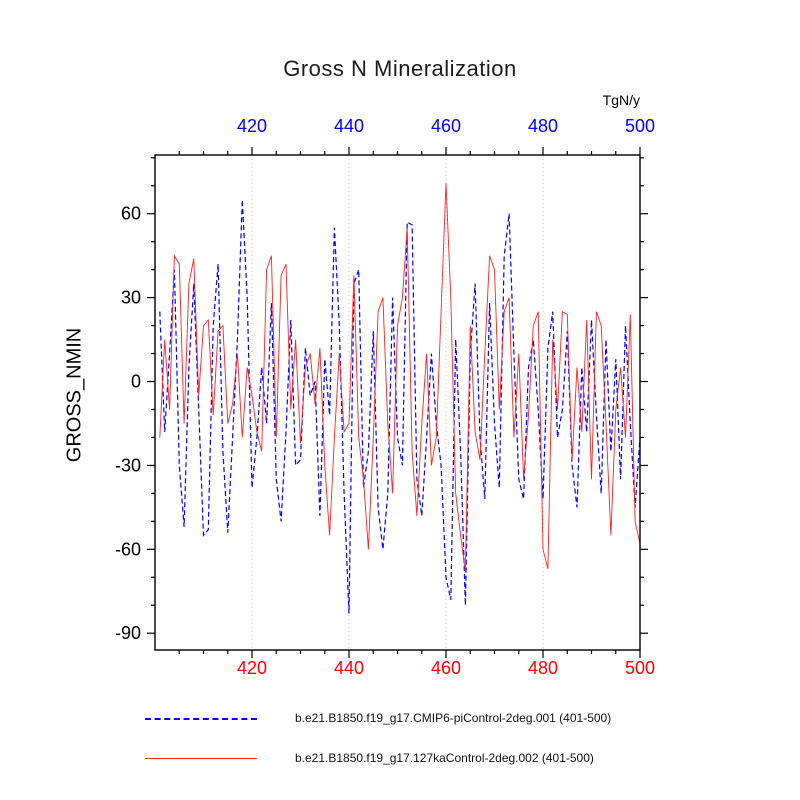 The image size is (800, 800). What do you see at coordinates (131, 214) in the screenshot?
I see `svg-text: 60` at bounding box center [131, 214].